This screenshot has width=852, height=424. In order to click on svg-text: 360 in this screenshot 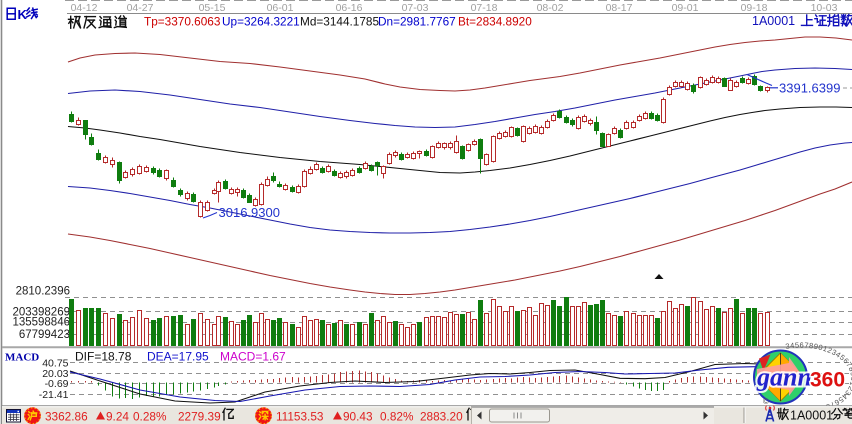, I will do `click(827, 380)`.